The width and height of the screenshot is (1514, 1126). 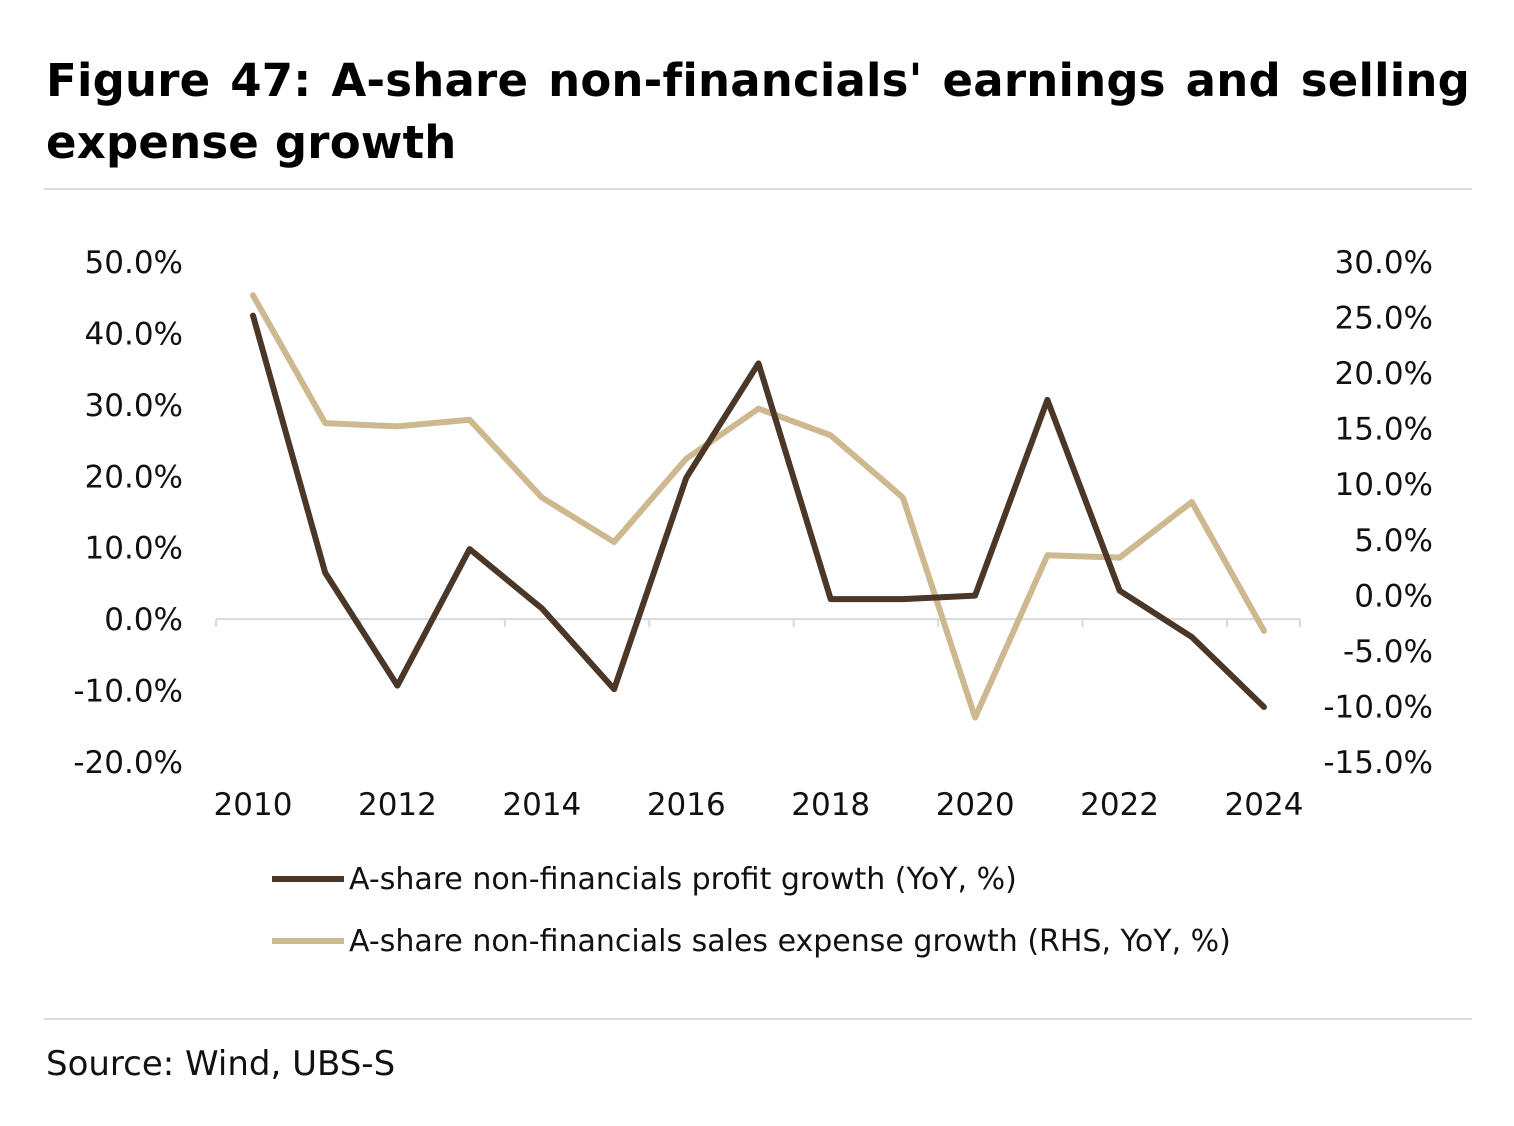 What do you see at coordinates (1378, 763) in the screenshot?
I see `right-tick-label: -15.0%` at bounding box center [1378, 763].